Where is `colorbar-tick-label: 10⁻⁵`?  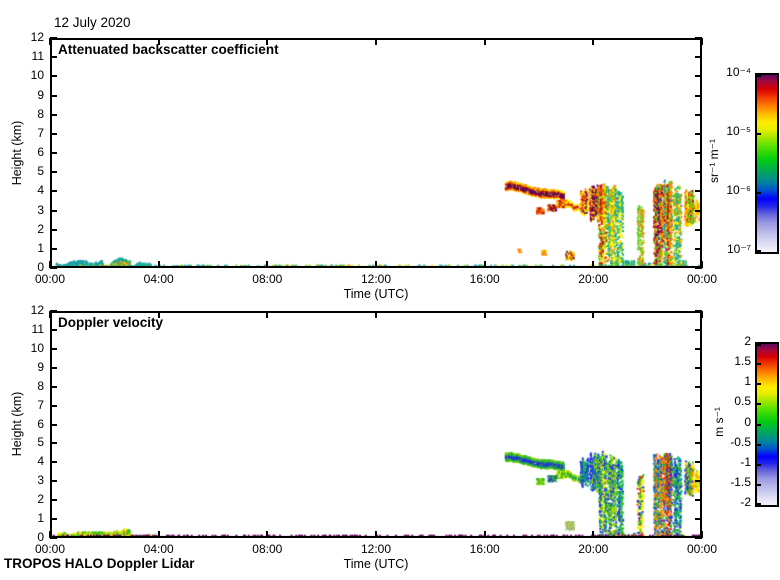
colorbar-tick-label: 10⁻⁵ is located at coordinates (738, 131).